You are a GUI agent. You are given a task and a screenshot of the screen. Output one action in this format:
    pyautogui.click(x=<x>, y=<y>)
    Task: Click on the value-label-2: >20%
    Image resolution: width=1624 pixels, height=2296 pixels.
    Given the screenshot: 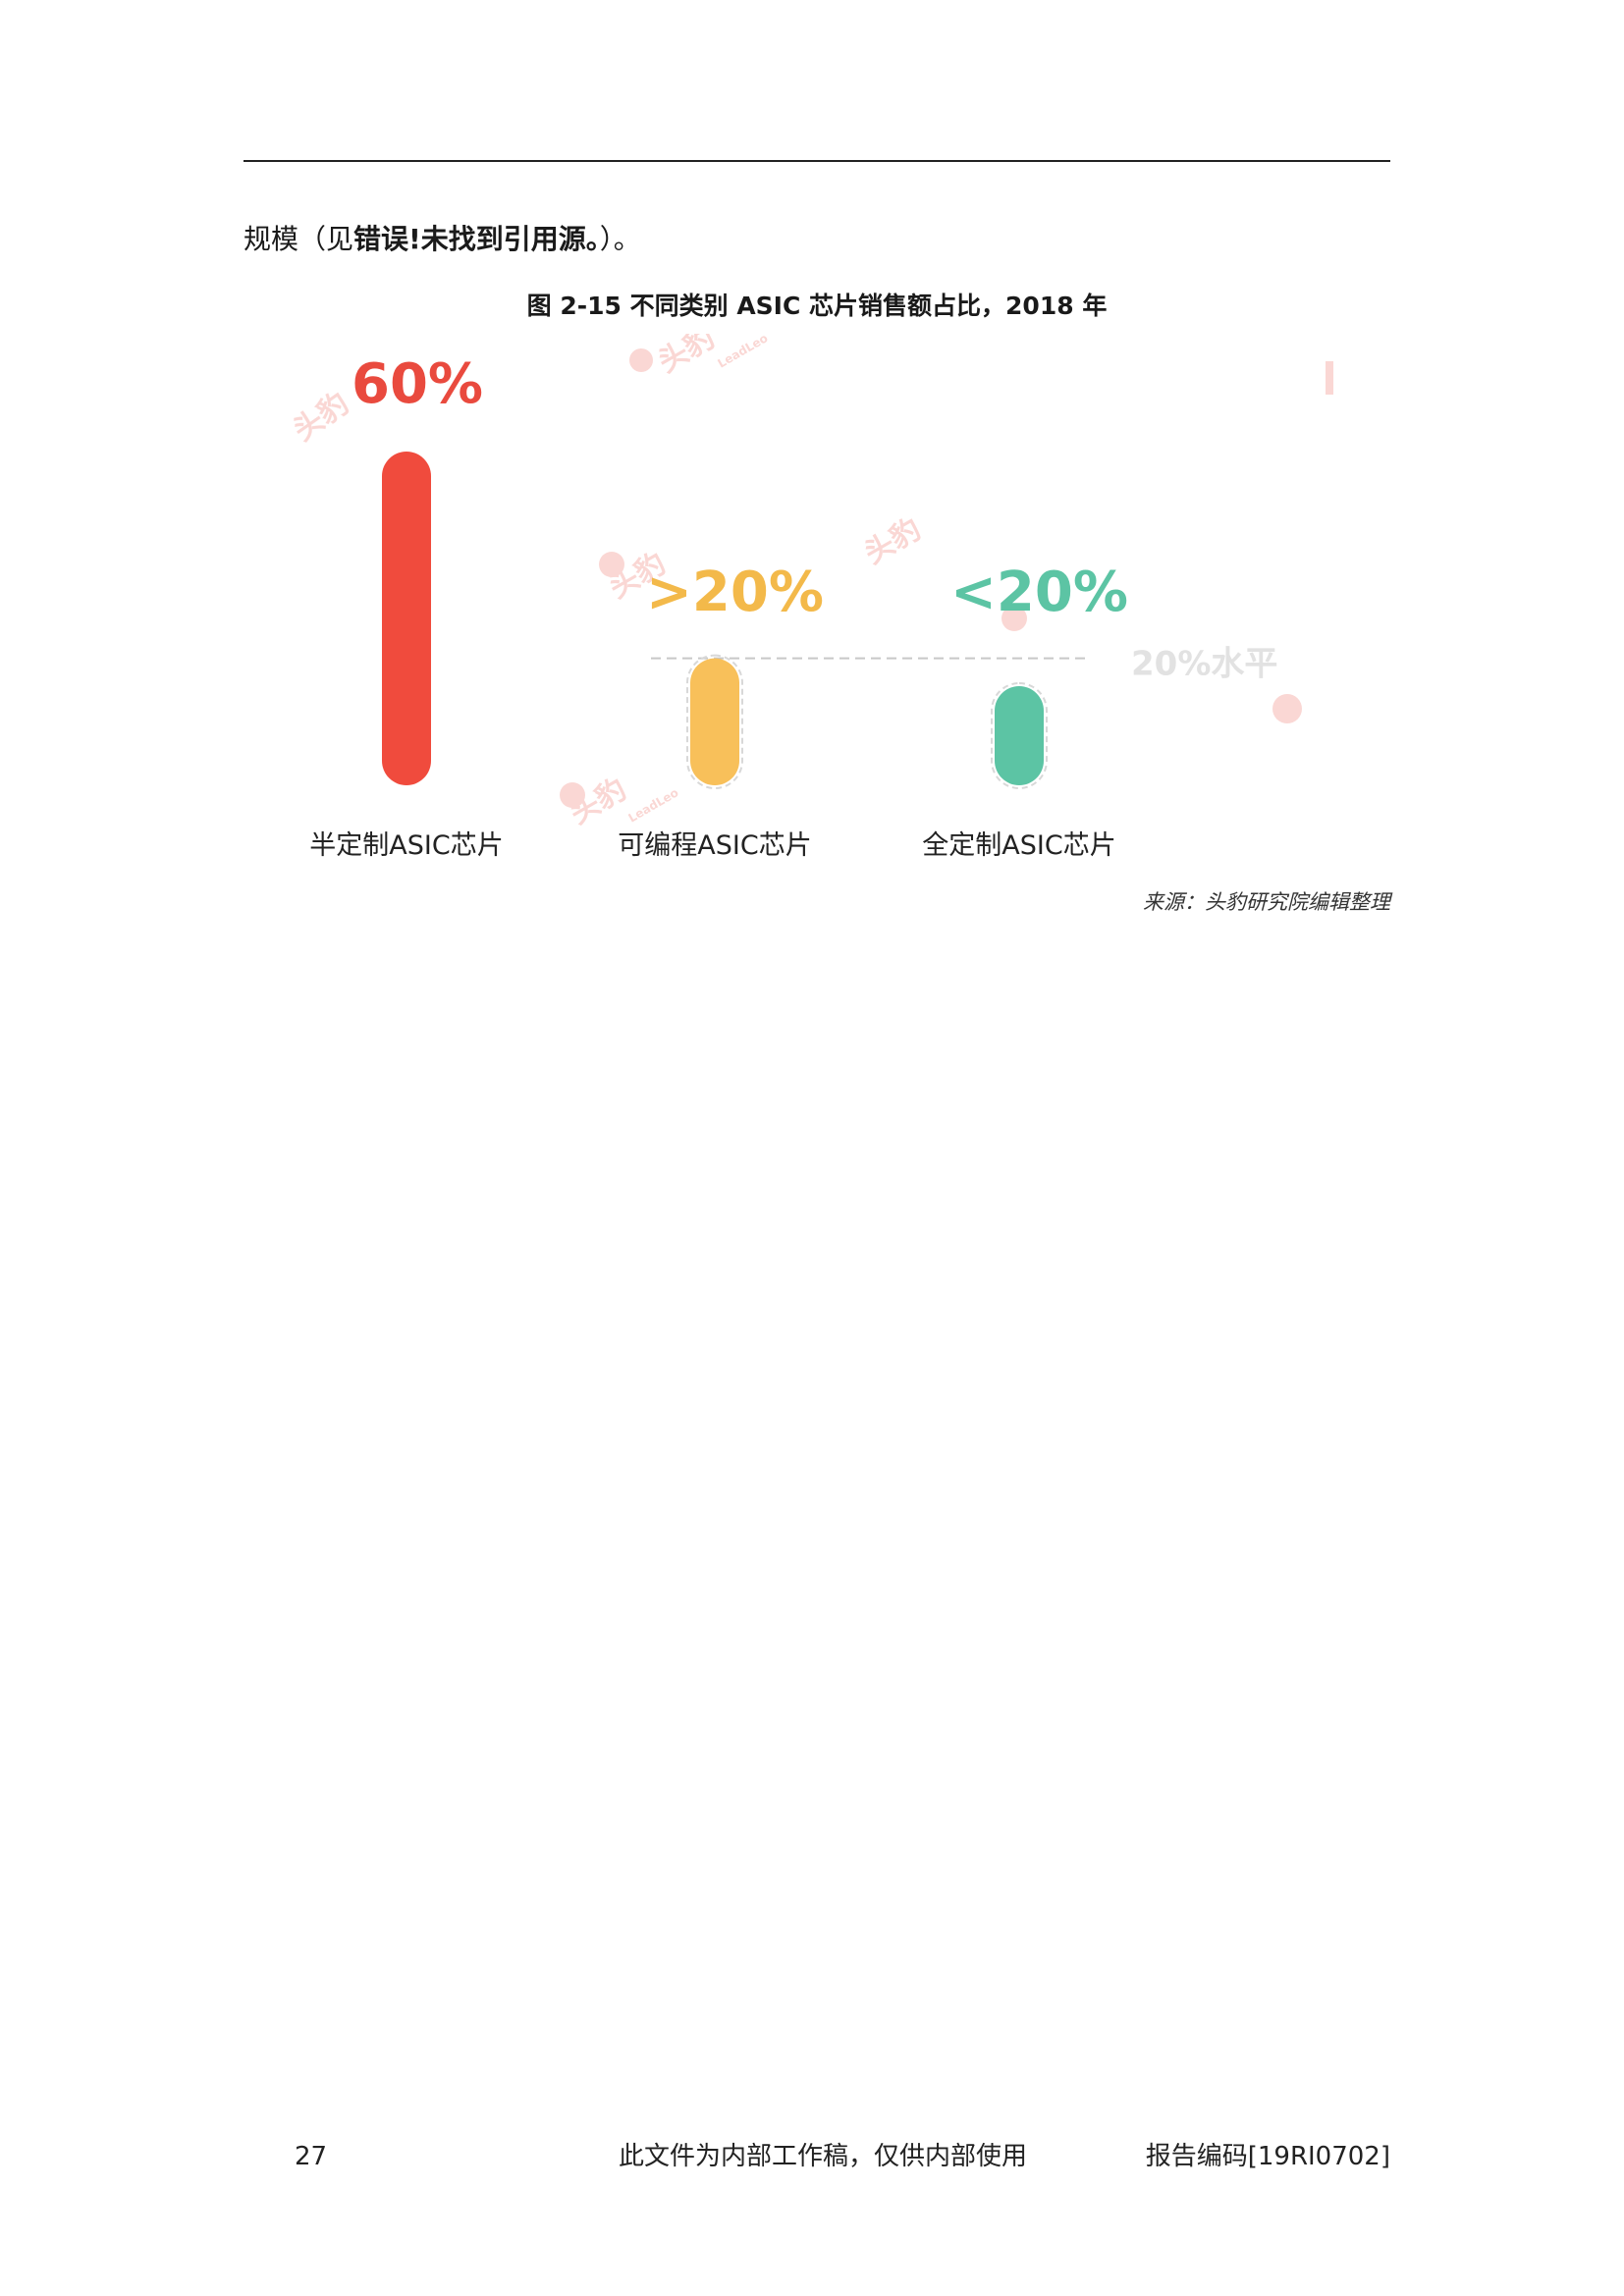 What is the action you would take?
    pyautogui.click(x=735, y=593)
    